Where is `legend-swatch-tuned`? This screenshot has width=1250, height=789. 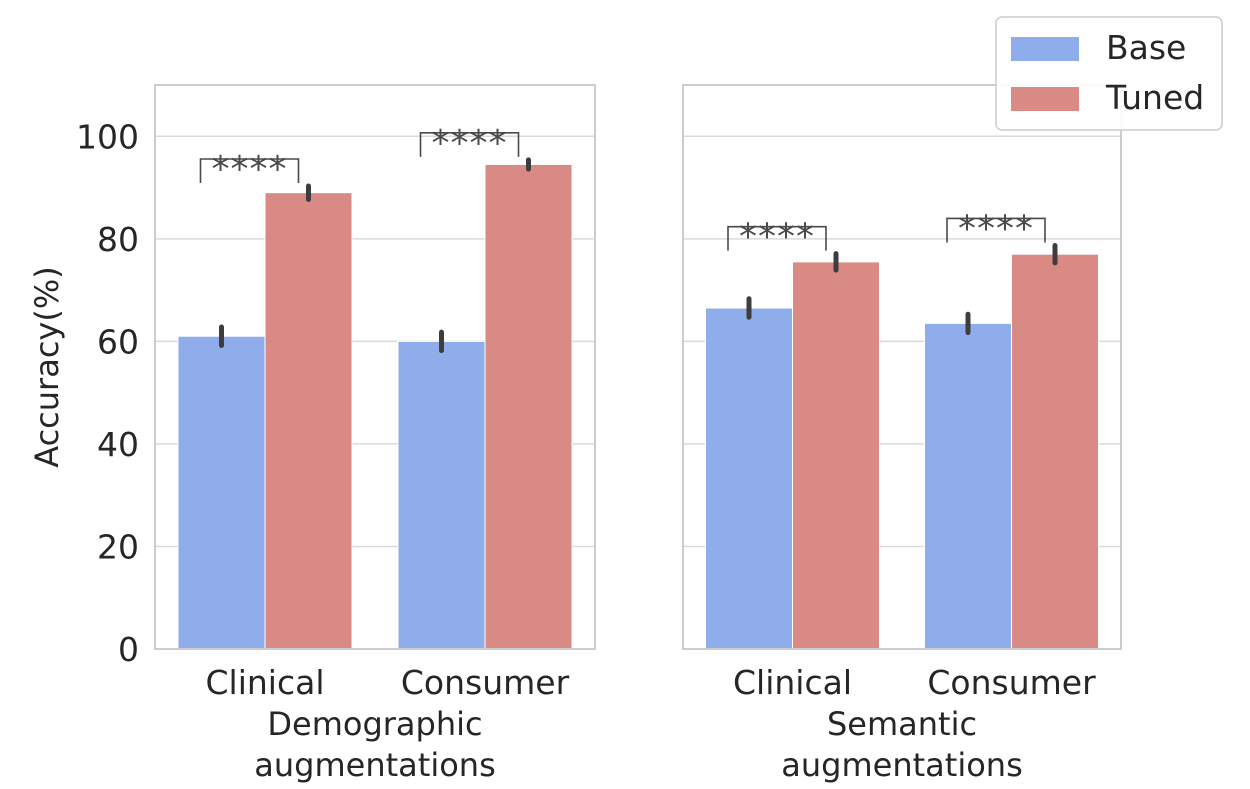 legend-swatch-tuned is located at coordinates (1045, 99).